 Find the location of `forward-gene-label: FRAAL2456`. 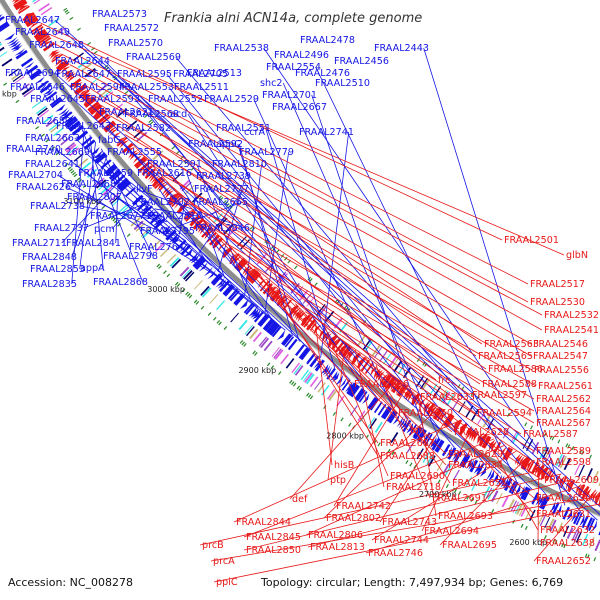

forward-gene-label: FRAAL2456 is located at coordinates (361, 61).